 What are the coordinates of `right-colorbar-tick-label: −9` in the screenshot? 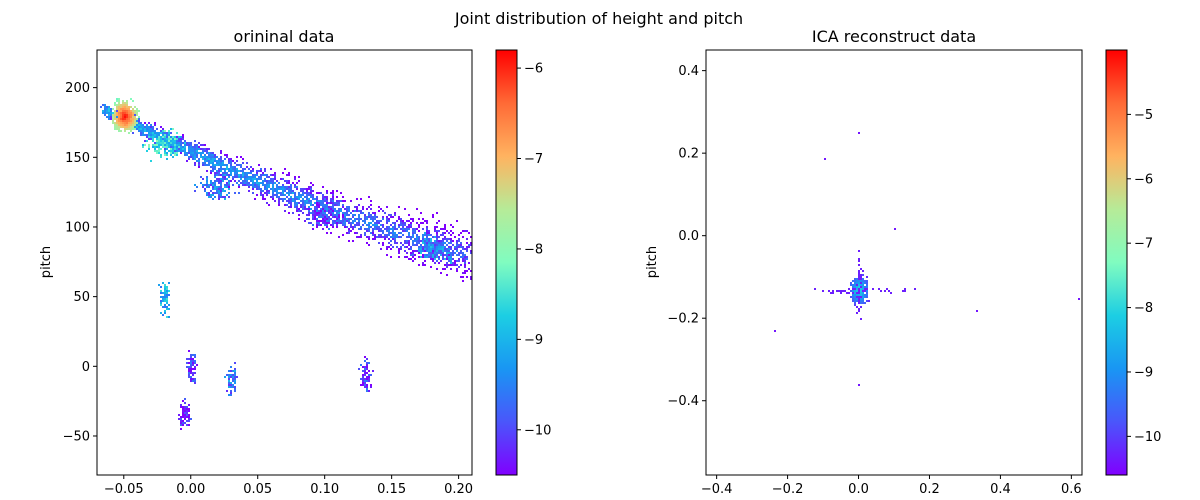 It's located at (1143, 372).